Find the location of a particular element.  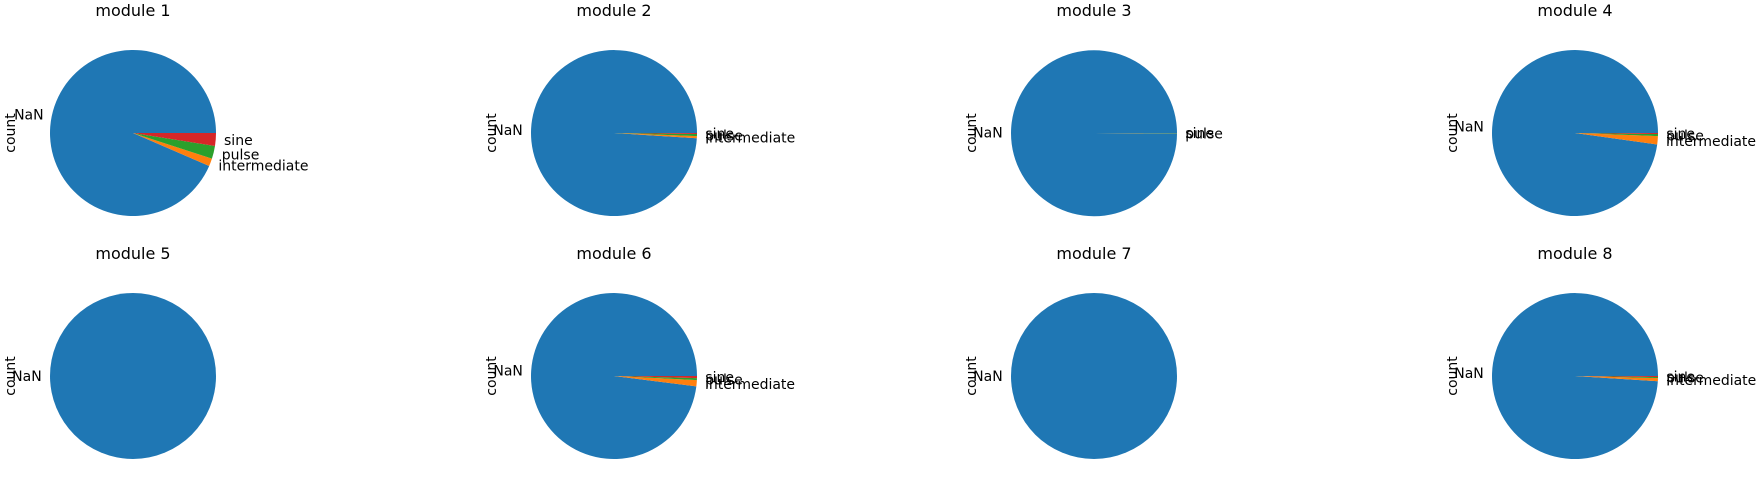

subplot-title: module 8 is located at coordinates (1574, 253).